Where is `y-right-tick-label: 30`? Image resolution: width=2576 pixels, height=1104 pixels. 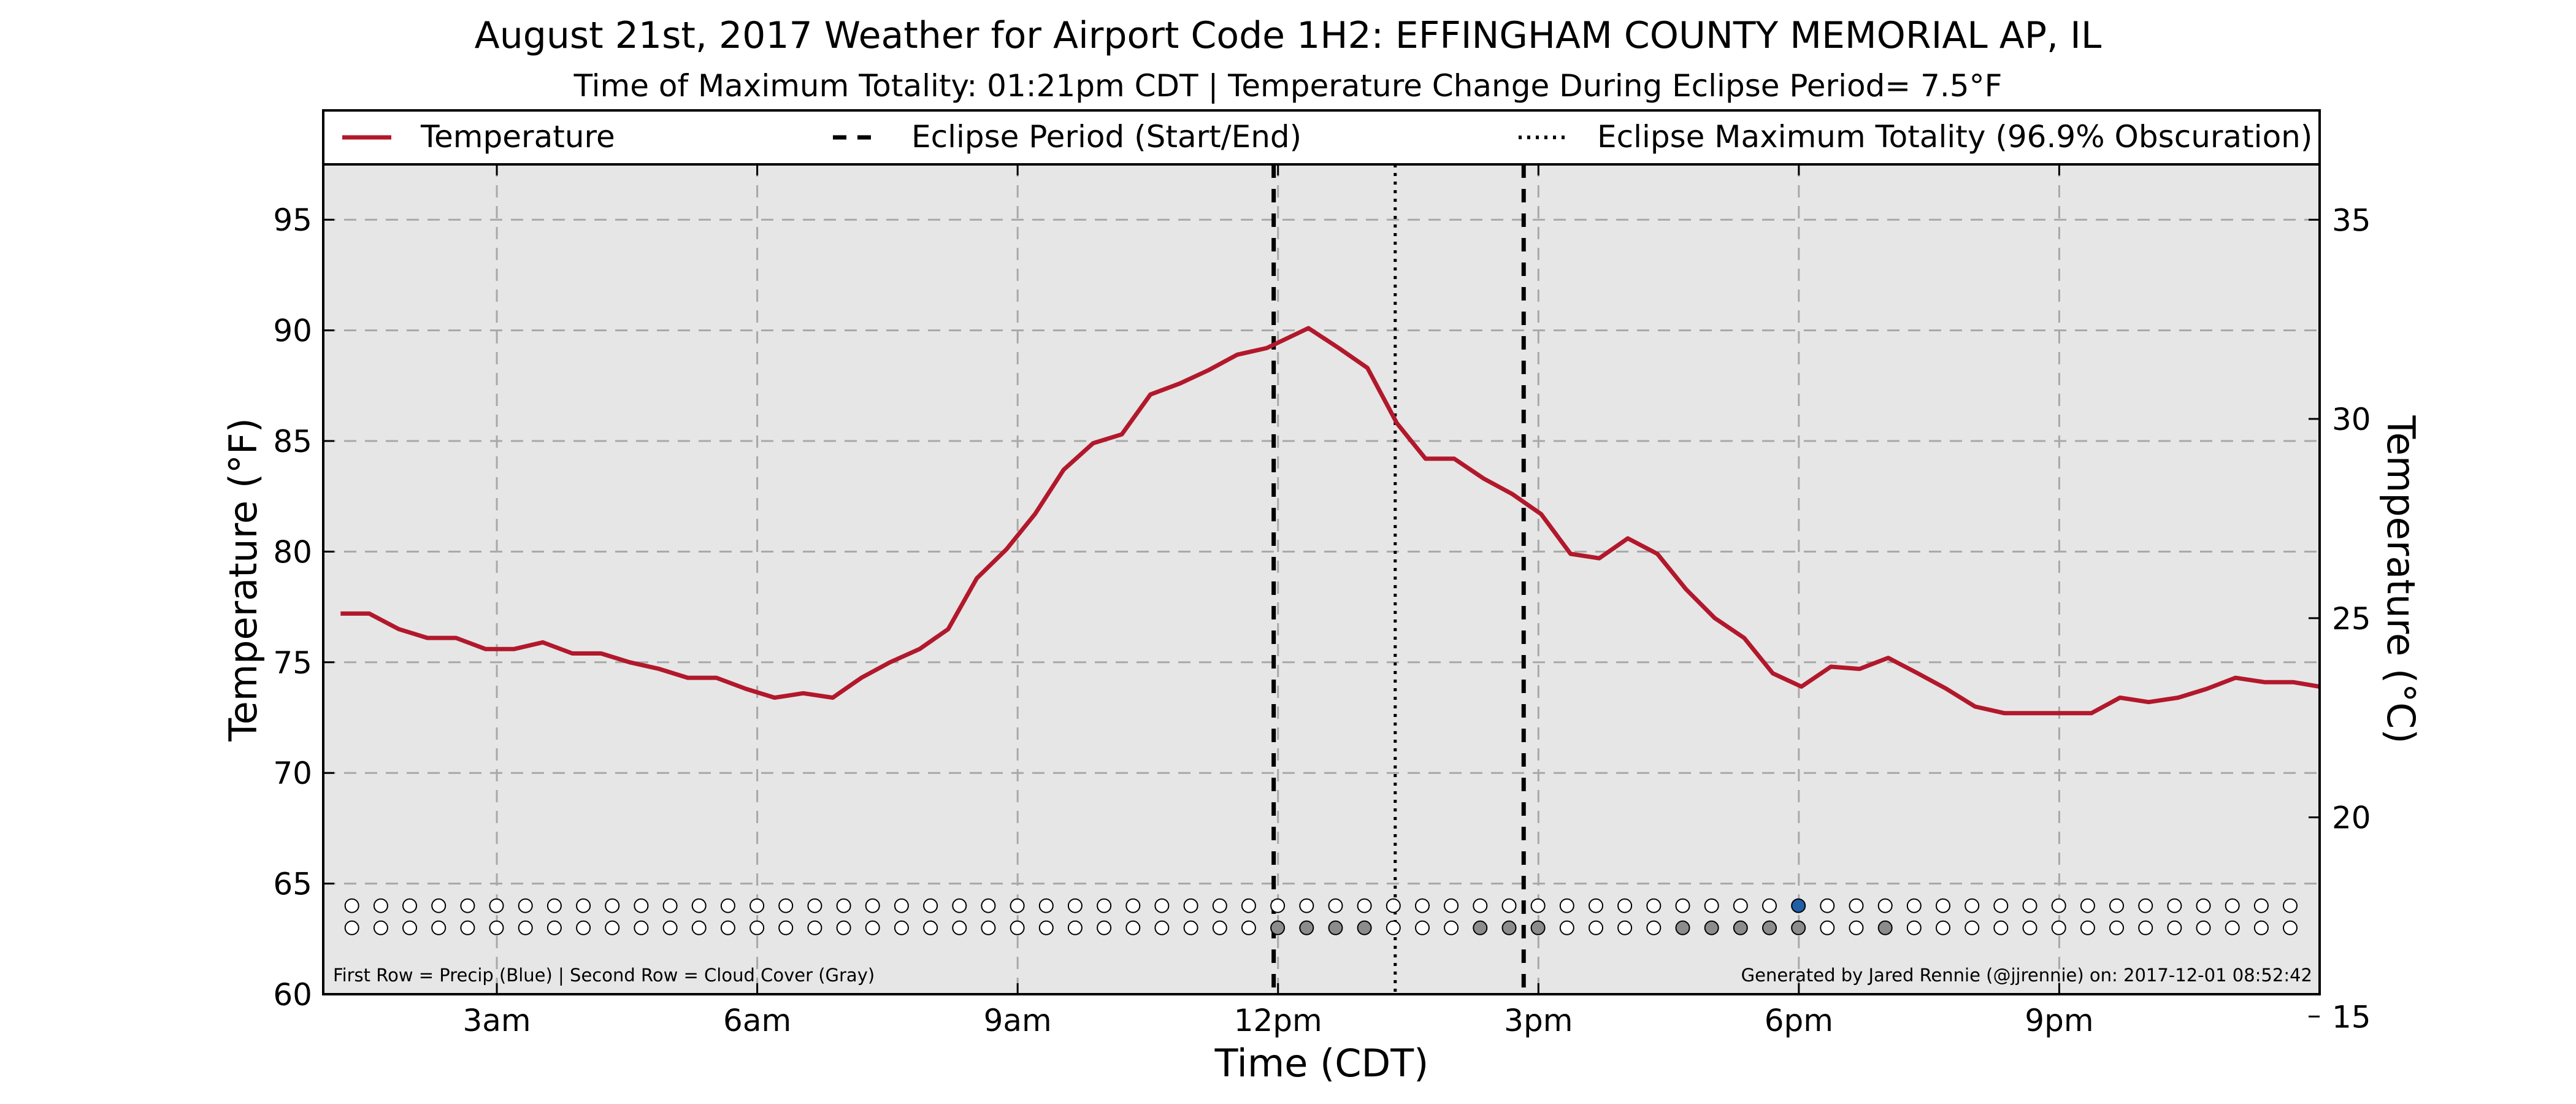 y-right-tick-label: 30 is located at coordinates (2351, 419).